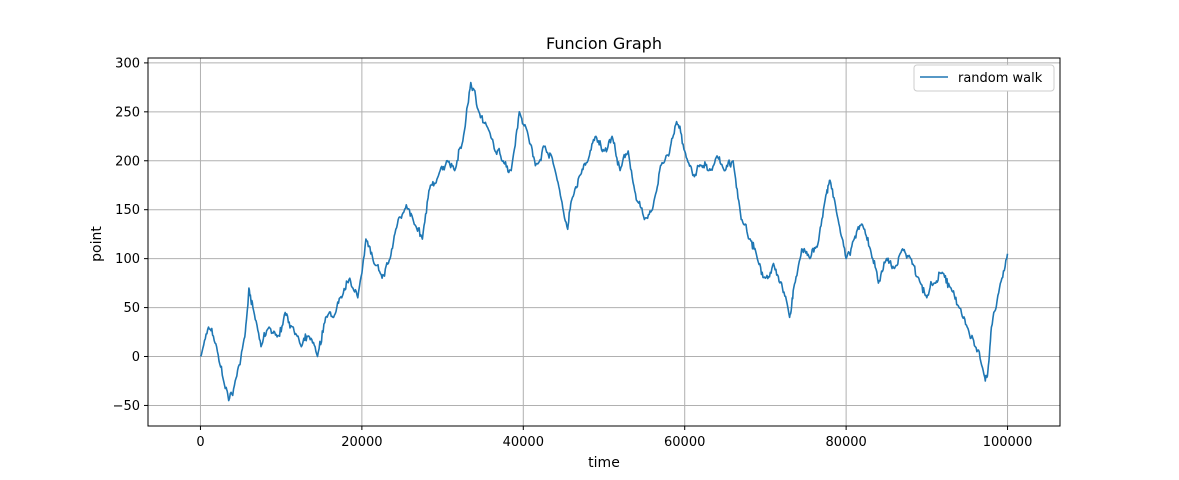 This screenshot has height=480, width=1179. Describe the element at coordinates (97, 244) in the screenshot. I see `y-axis-label: point` at that location.